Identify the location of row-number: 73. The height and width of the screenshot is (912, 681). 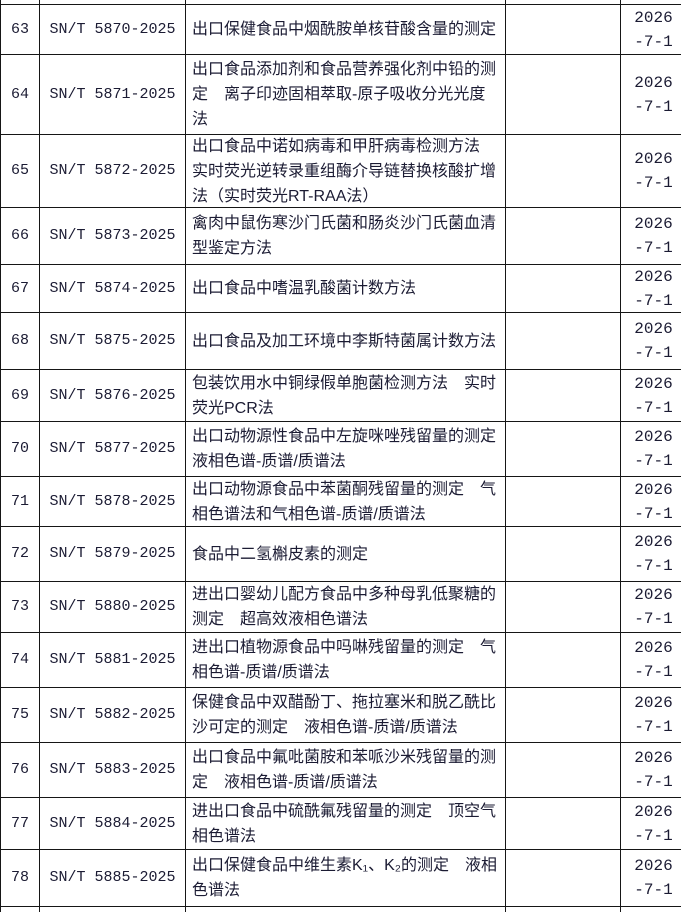
(19, 606).